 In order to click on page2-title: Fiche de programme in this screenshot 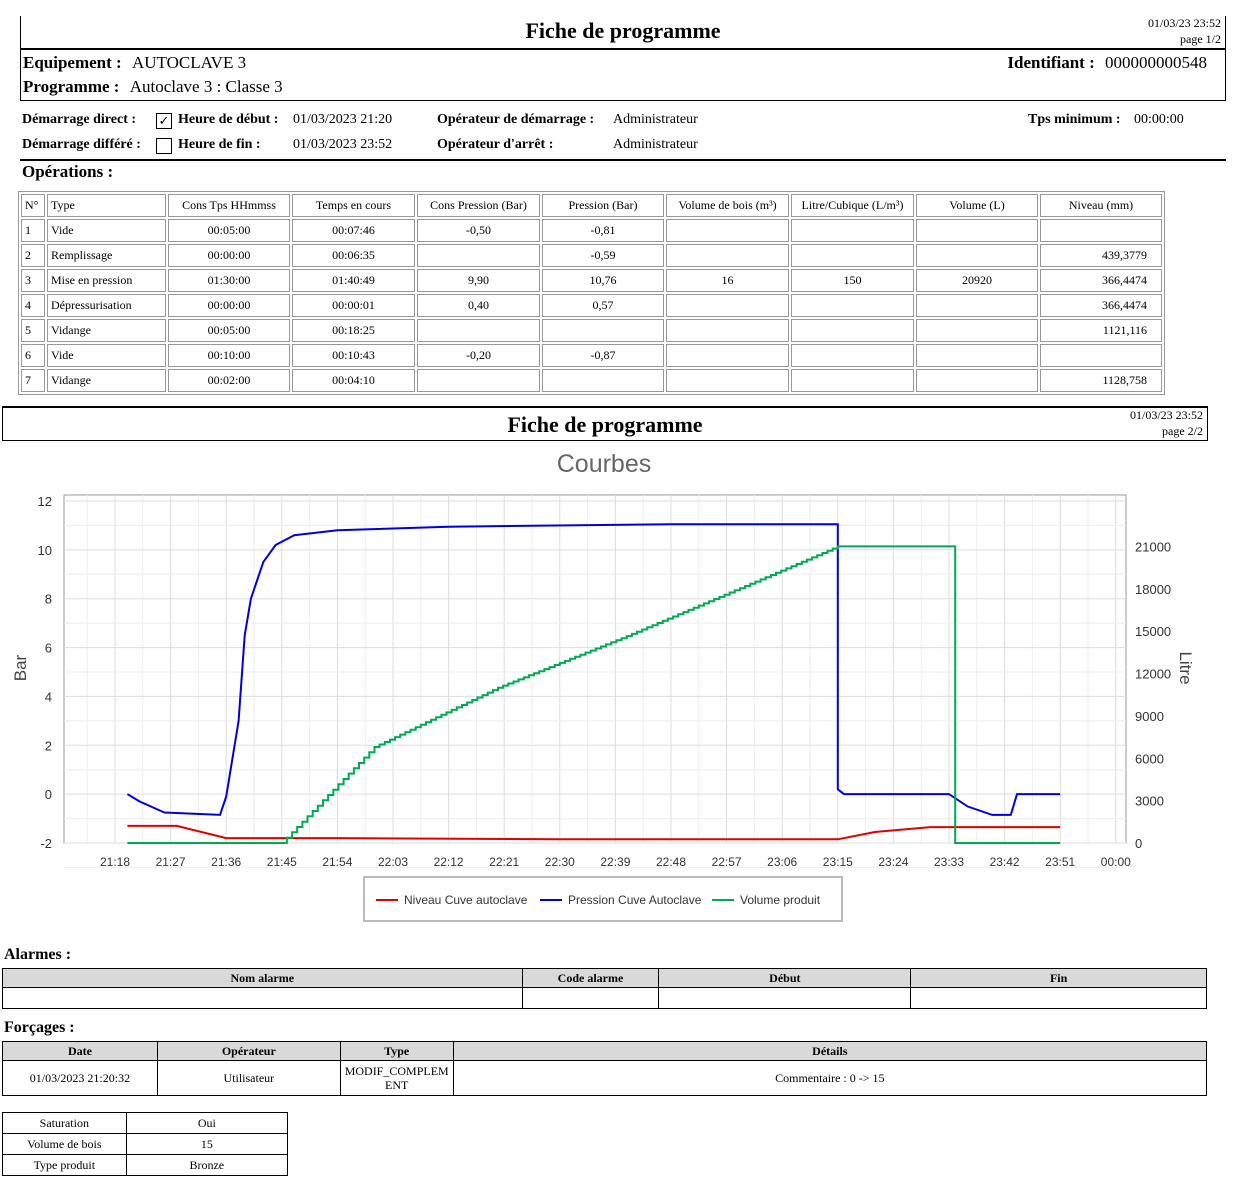, I will do `click(605, 424)`.